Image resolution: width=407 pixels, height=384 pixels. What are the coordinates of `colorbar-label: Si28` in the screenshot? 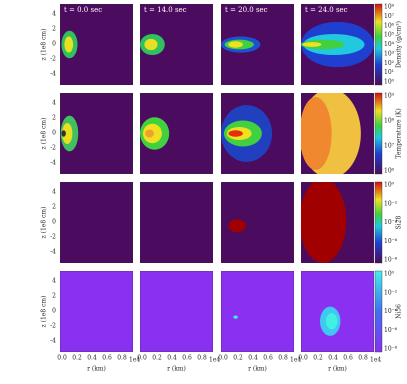 It's located at (399, 222).